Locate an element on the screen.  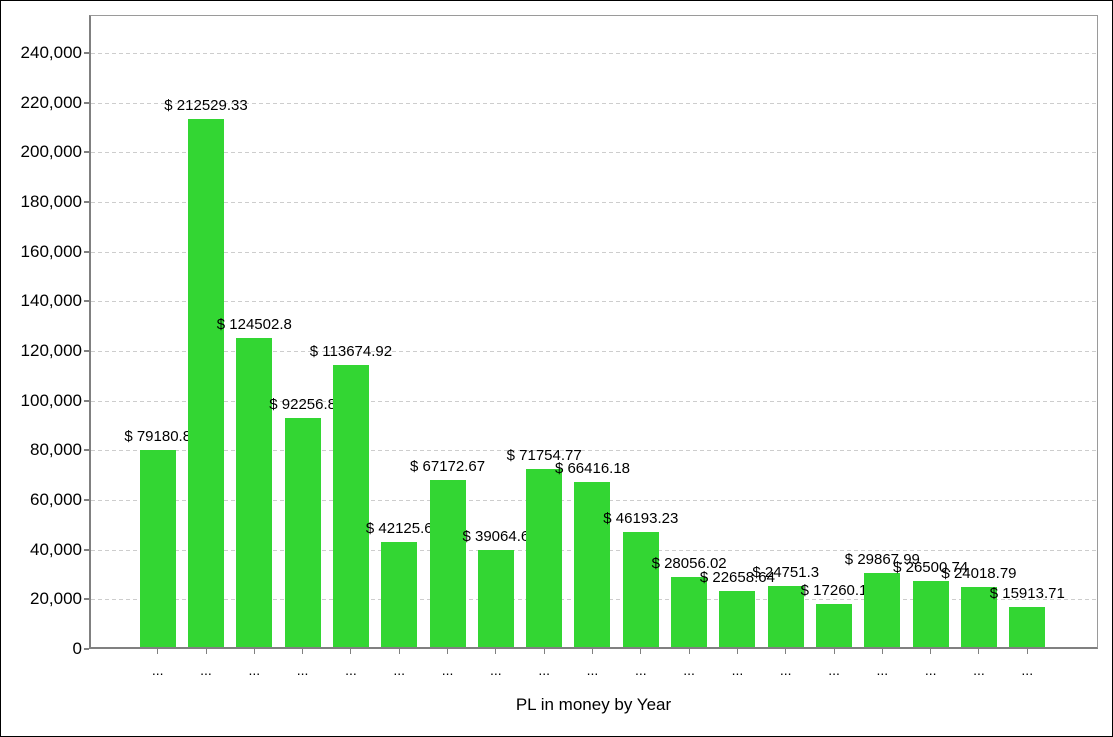
bar: $ 67172.67 is located at coordinates (447, 552).